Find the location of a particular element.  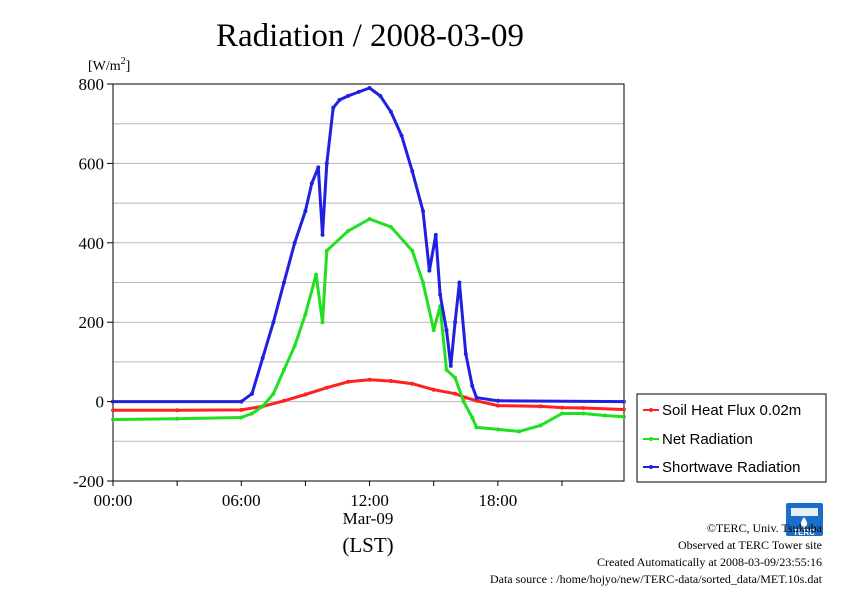

x-tick-labels: 00:00 06:00 12:00 18:00 is located at coordinates (328, 495).